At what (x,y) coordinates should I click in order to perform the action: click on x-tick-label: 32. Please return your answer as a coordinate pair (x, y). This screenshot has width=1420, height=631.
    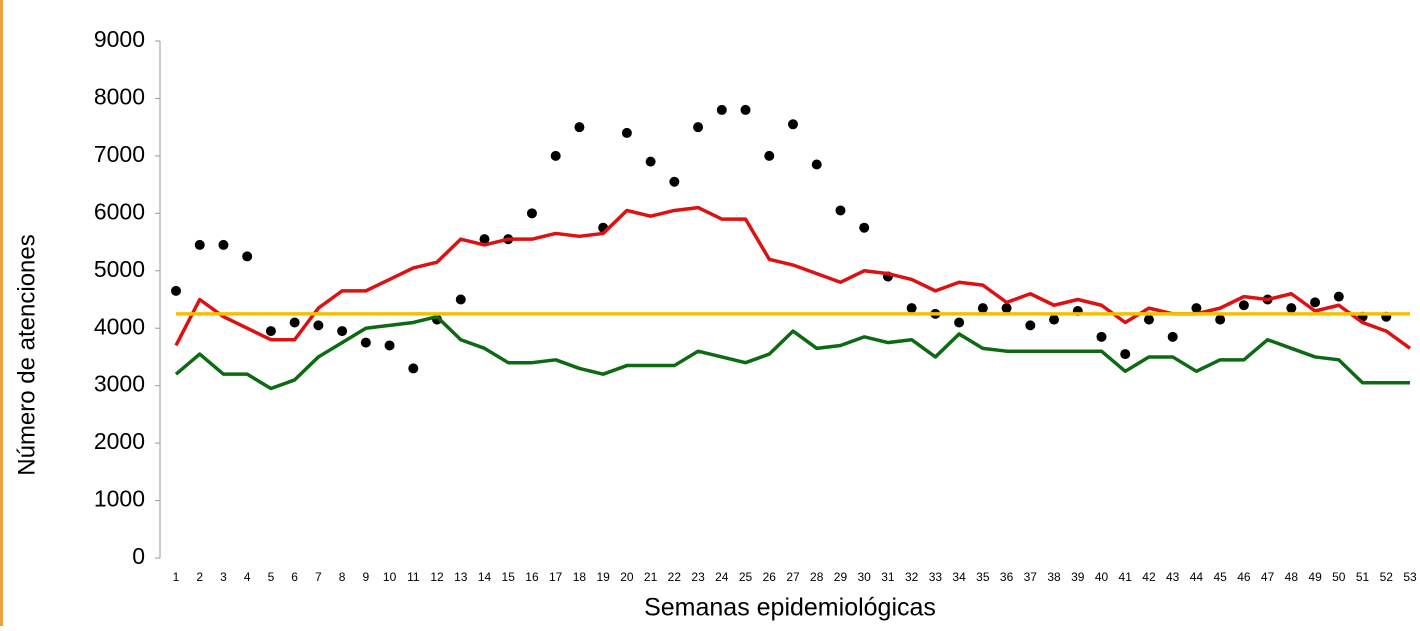
    Looking at the image, I should click on (912, 577).